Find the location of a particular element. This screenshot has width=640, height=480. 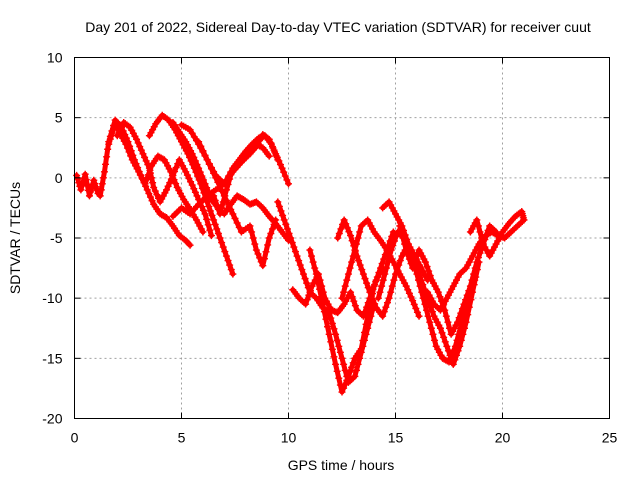

x-tick-label: 15 is located at coordinates (396, 438).